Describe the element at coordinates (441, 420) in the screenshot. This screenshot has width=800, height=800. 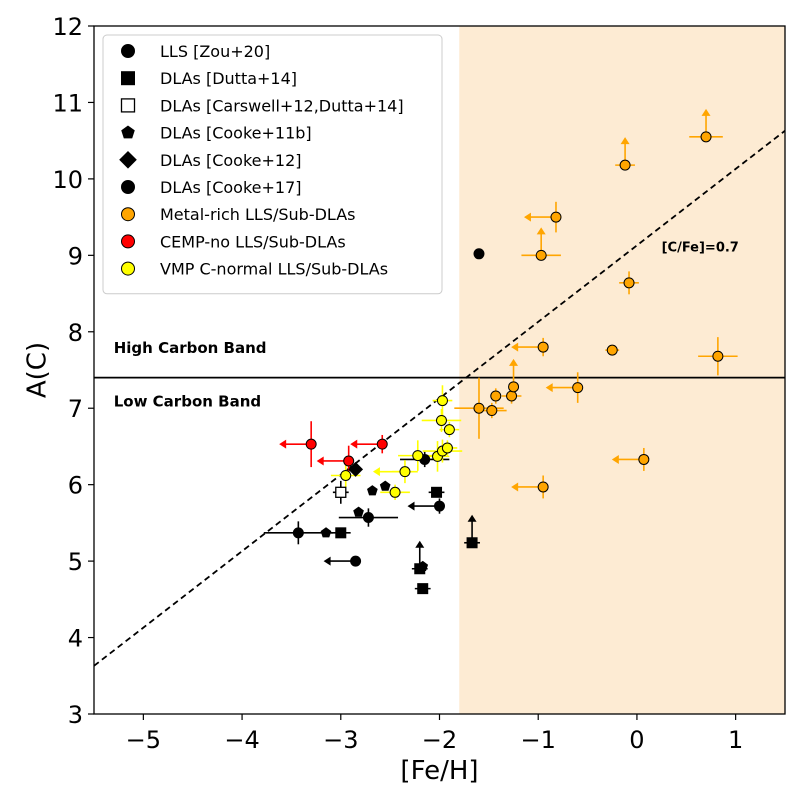
I see `data-point-s8-p8` at that location.